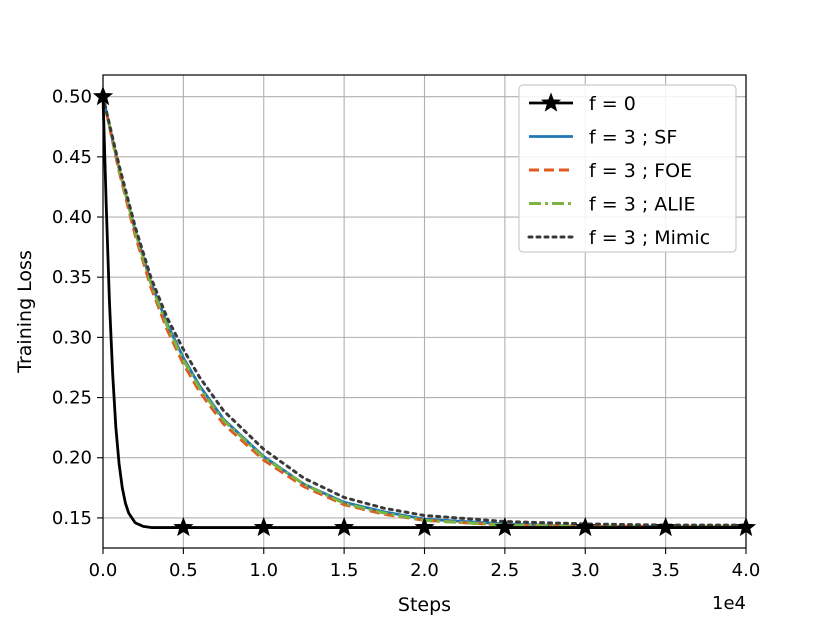 Image resolution: width=830 pixels, height=623 pixels. Describe the element at coordinates (72, 458) in the screenshot. I see `y-tick-label: 0.20` at that location.